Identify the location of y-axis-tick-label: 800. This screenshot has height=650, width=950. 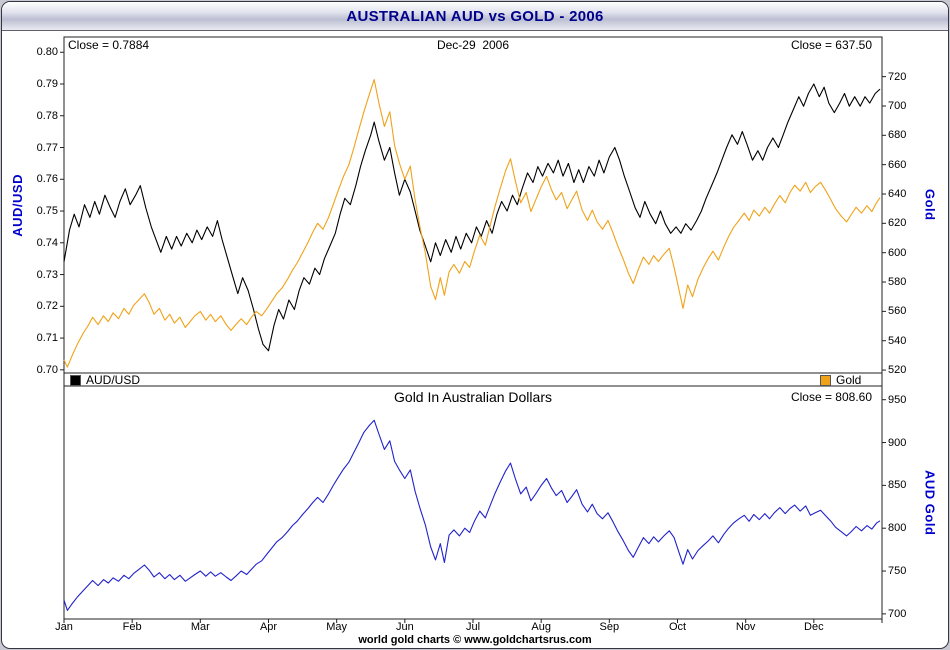
(897, 528).